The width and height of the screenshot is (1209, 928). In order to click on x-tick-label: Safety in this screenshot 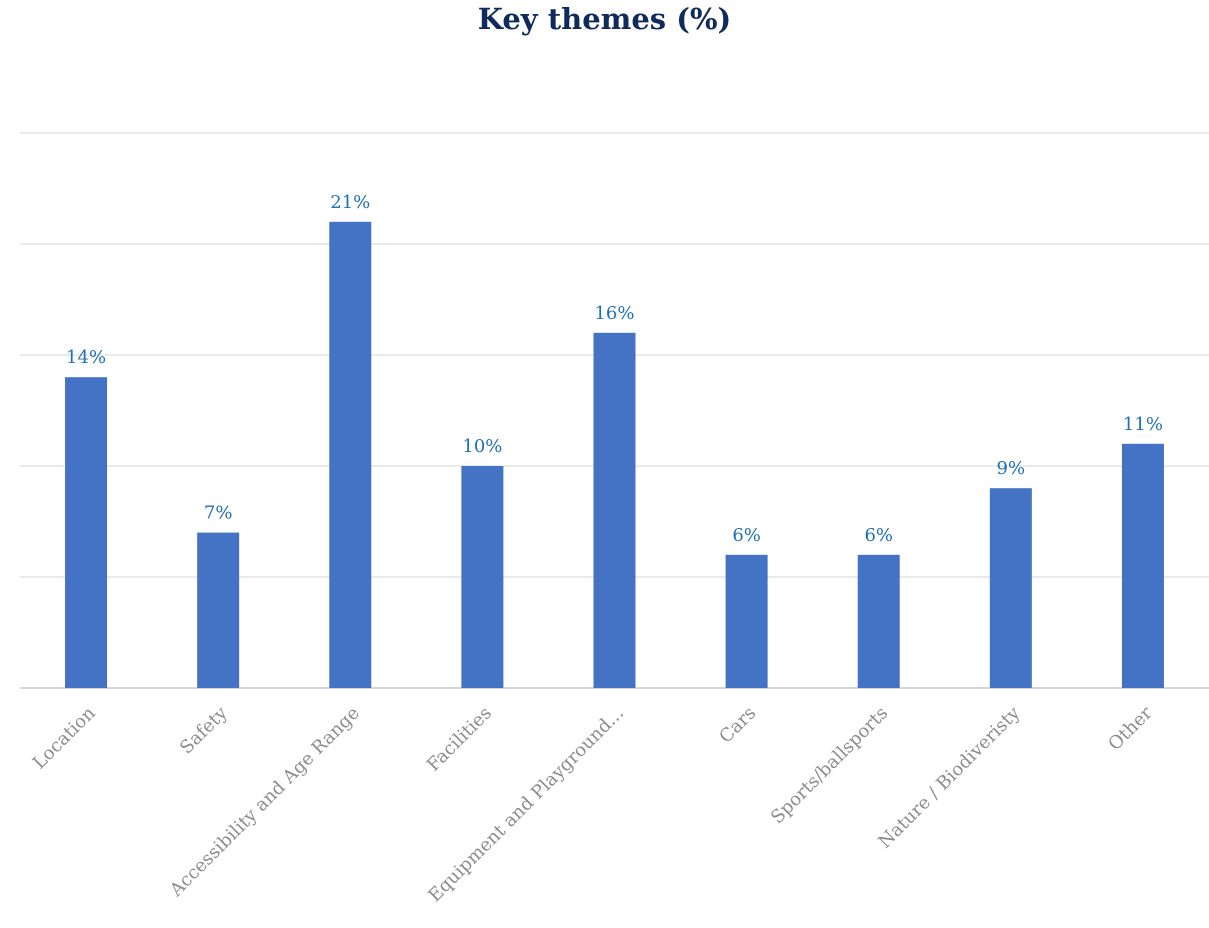, I will do `click(204, 730)`.